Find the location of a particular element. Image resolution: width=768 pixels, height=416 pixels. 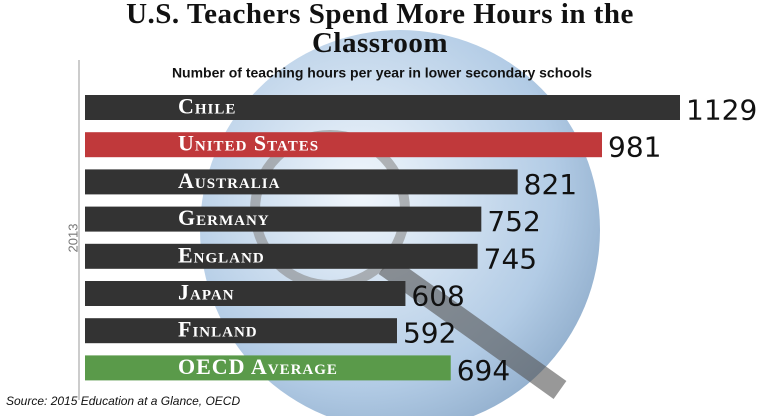

value-label: 745 is located at coordinates (510, 258).